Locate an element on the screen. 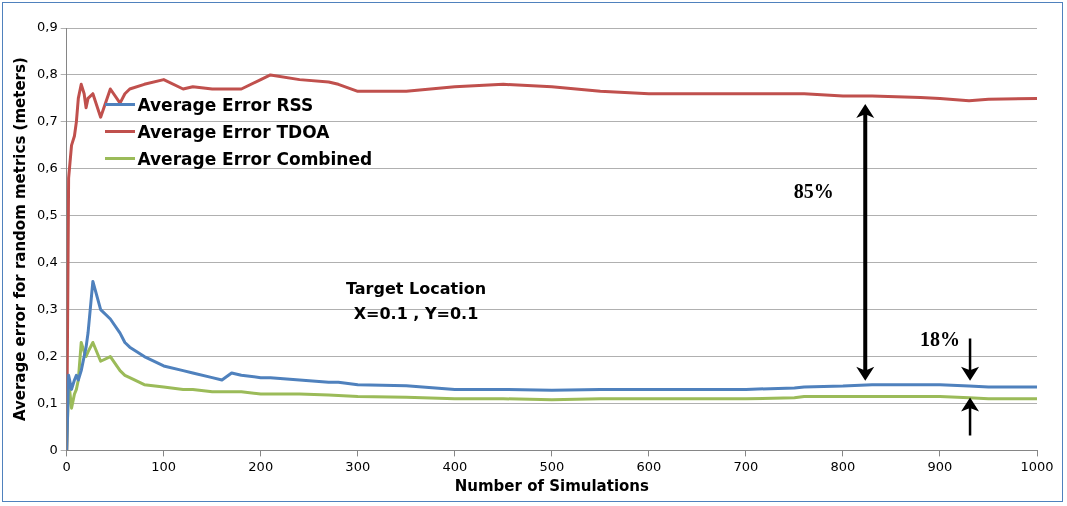 The image size is (1067, 506). annotation: 85% is located at coordinates (813, 190).